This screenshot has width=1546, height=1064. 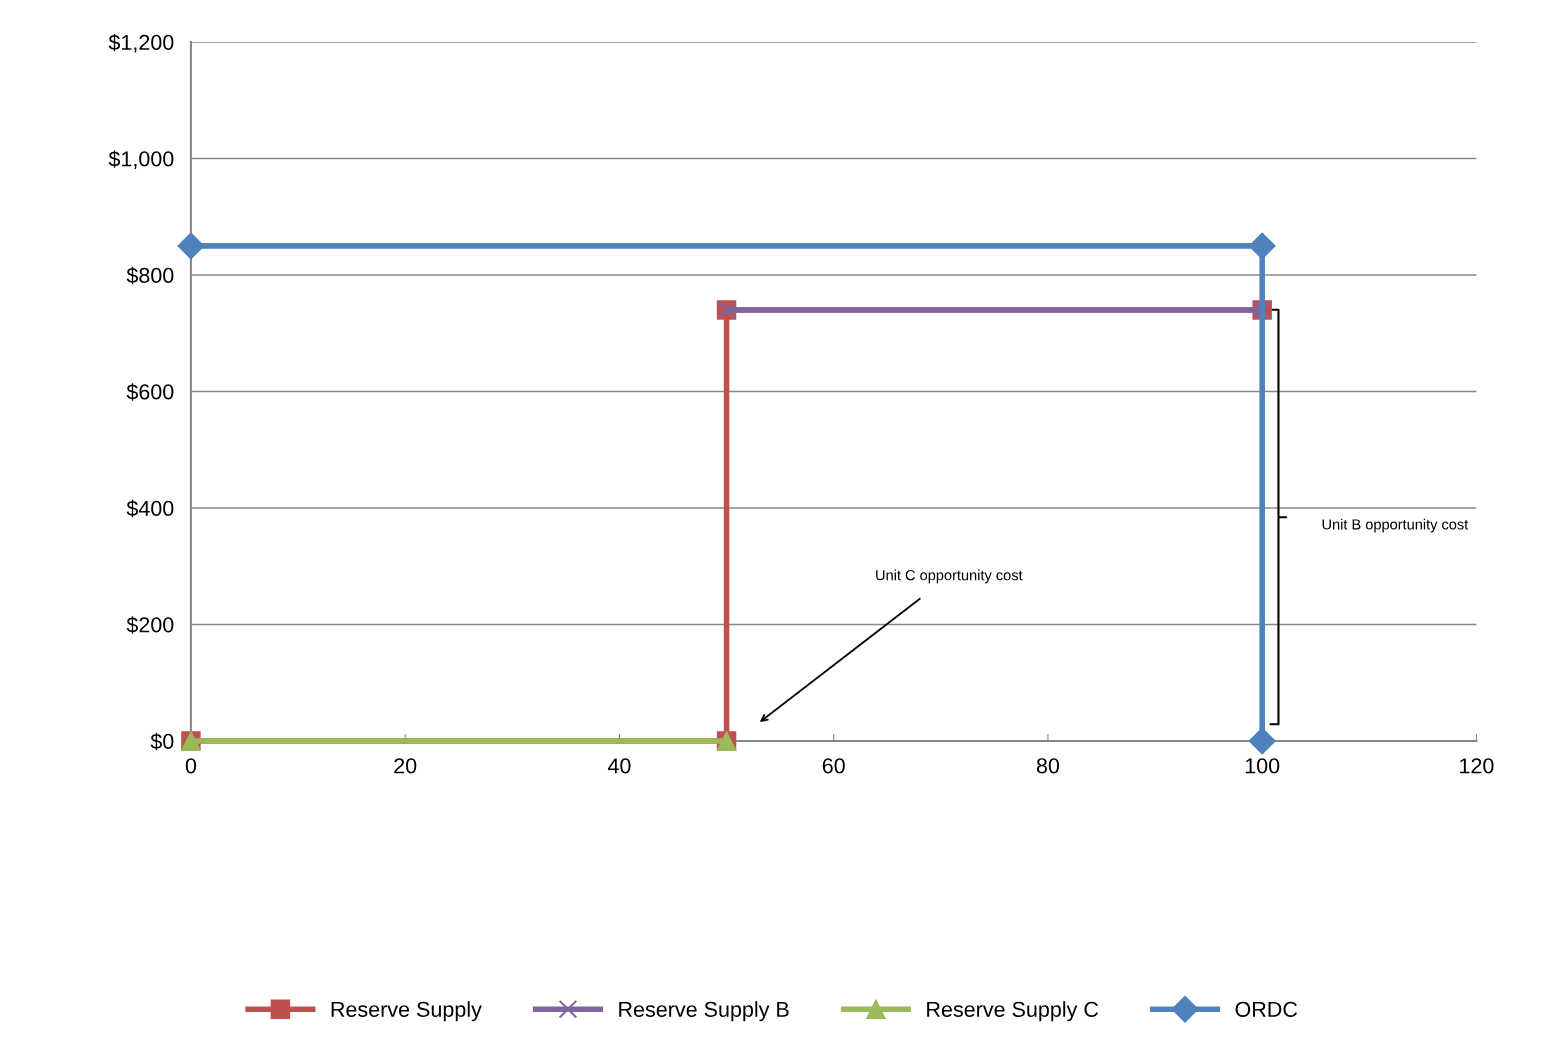 What do you see at coordinates (150, 508) in the screenshot?
I see `y-tick-label: $400` at bounding box center [150, 508].